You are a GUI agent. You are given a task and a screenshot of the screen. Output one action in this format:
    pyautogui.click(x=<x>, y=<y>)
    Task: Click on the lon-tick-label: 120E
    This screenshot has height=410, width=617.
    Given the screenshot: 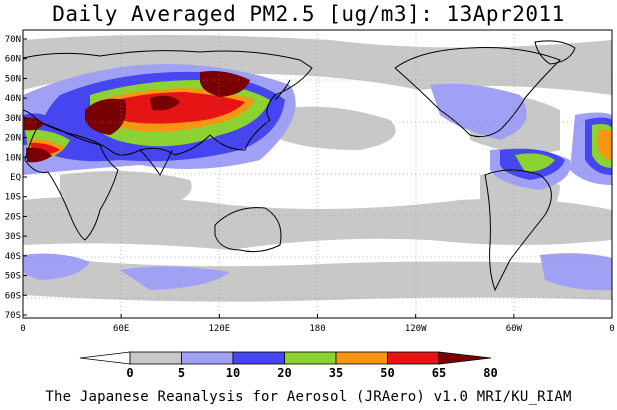 What is the action you would take?
    pyautogui.click(x=219, y=329)
    